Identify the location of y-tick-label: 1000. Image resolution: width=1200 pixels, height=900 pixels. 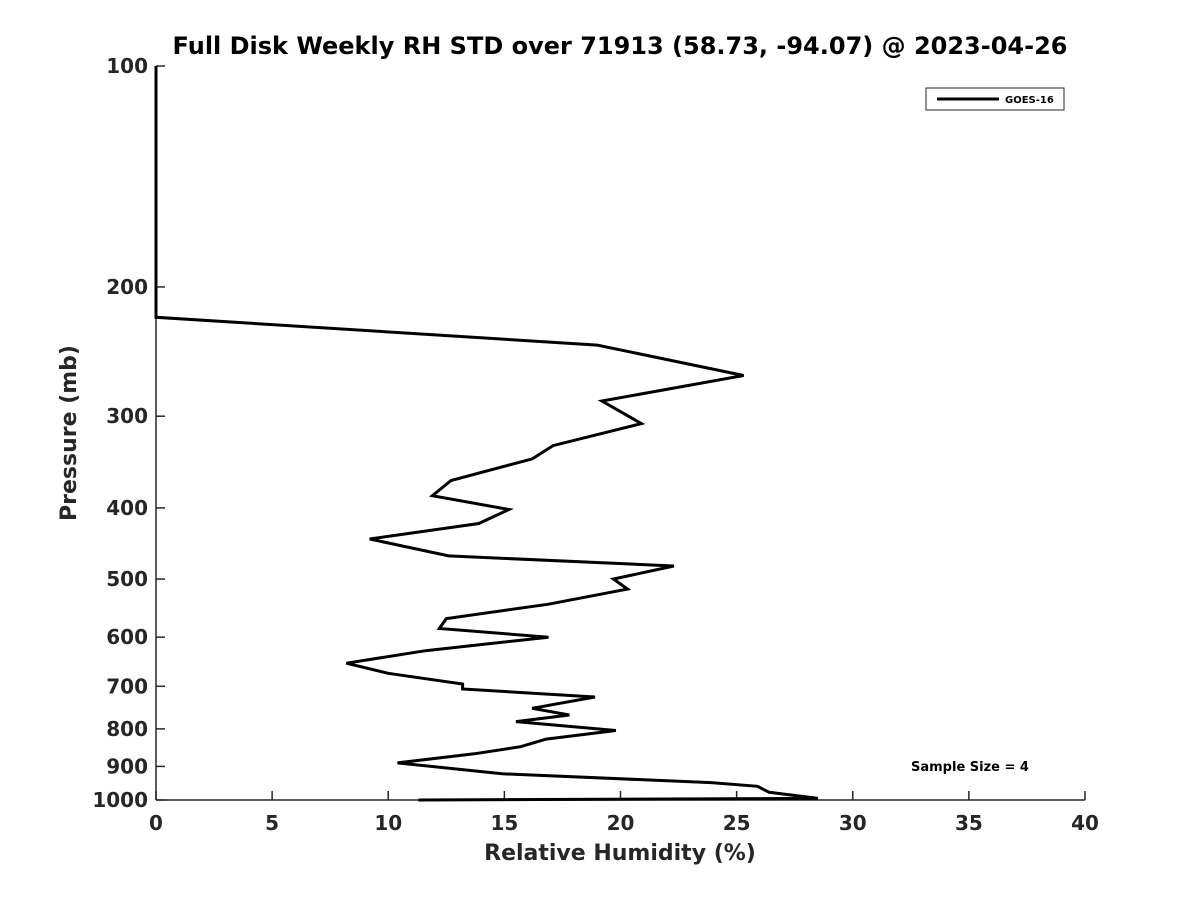
(120, 800).